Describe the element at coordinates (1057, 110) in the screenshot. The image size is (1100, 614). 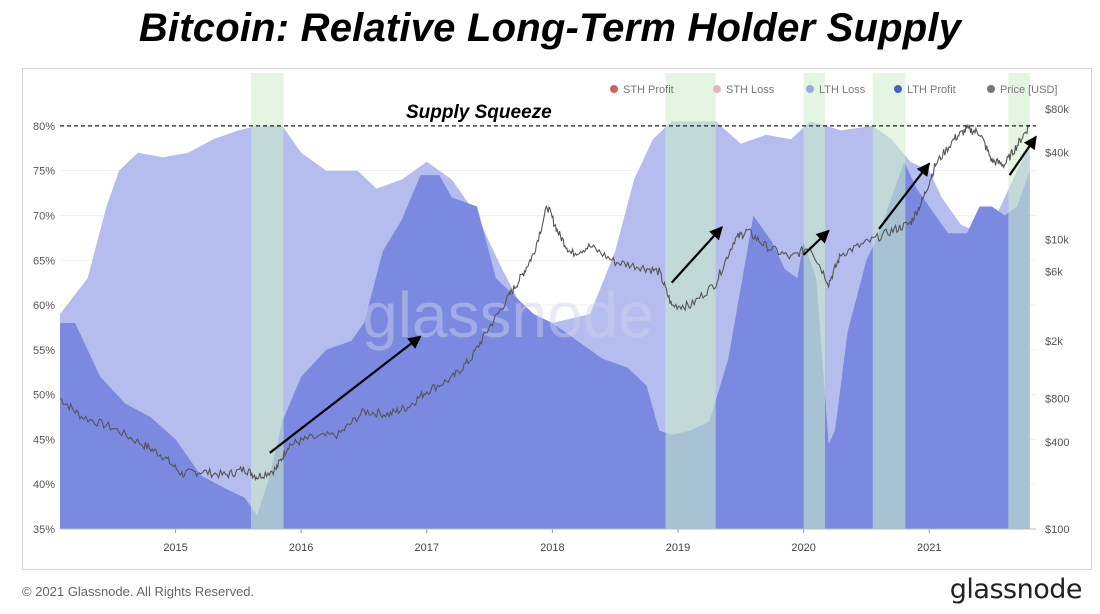
I see `y-right-tick-label: $80k` at that location.